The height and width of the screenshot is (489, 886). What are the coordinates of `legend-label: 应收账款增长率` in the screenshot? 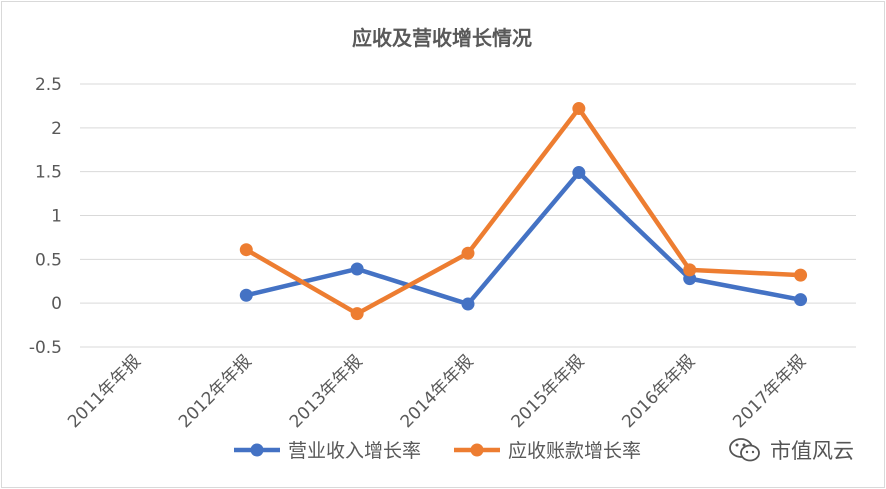 It's located at (574, 451).